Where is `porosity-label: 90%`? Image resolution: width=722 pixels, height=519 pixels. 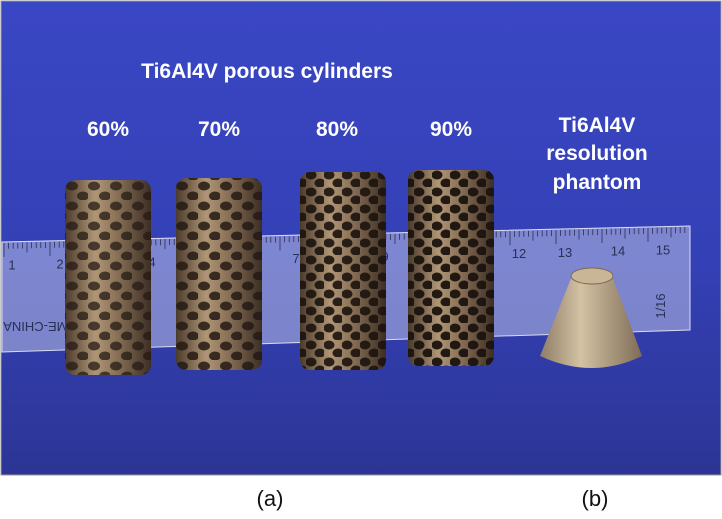 porosity-label: 90% is located at coordinates (451, 129).